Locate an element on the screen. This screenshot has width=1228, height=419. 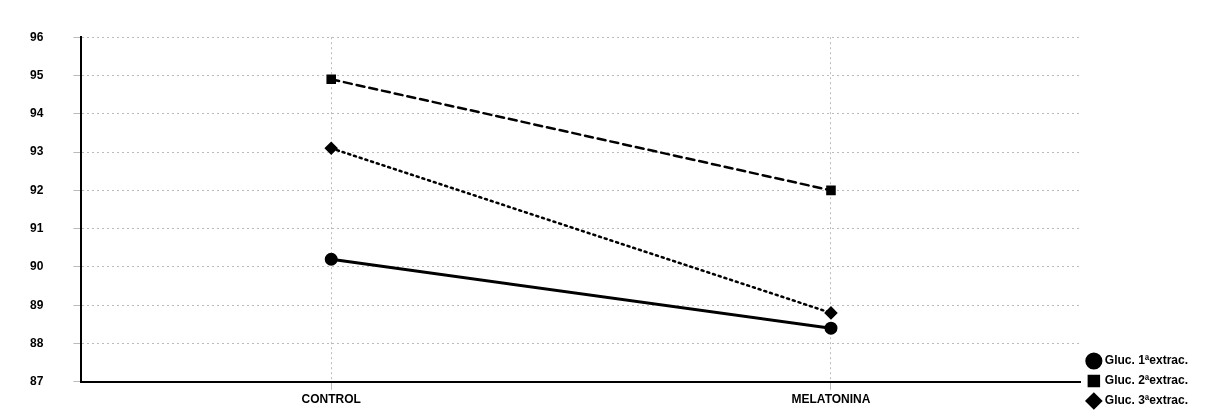
y-tick-label: 87 is located at coordinates (36, 381).